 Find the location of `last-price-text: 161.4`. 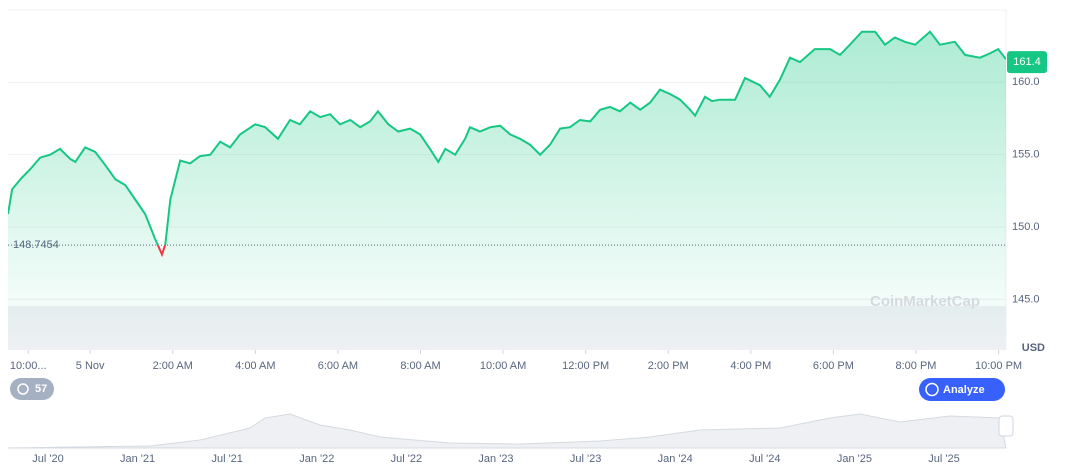

last-price-text: 161.4 is located at coordinates (1027, 62).